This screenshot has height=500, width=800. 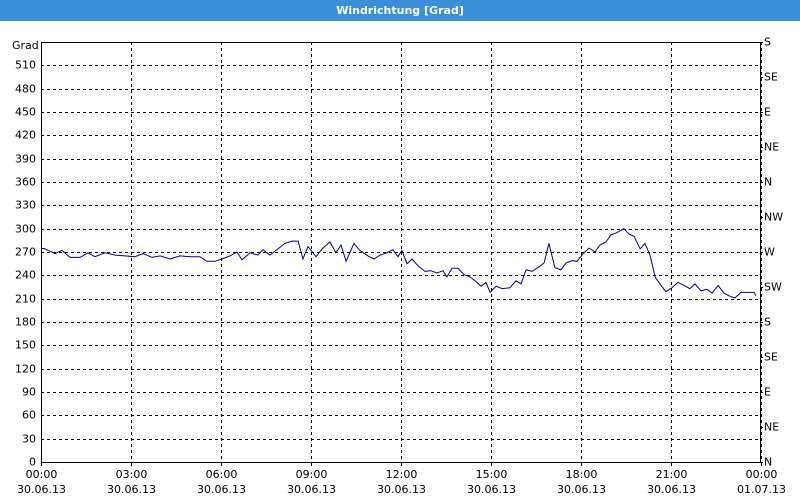 What do you see at coordinates (32, 462) in the screenshot?
I see `y-tick-label: 0` at bounding box center [32, 462].